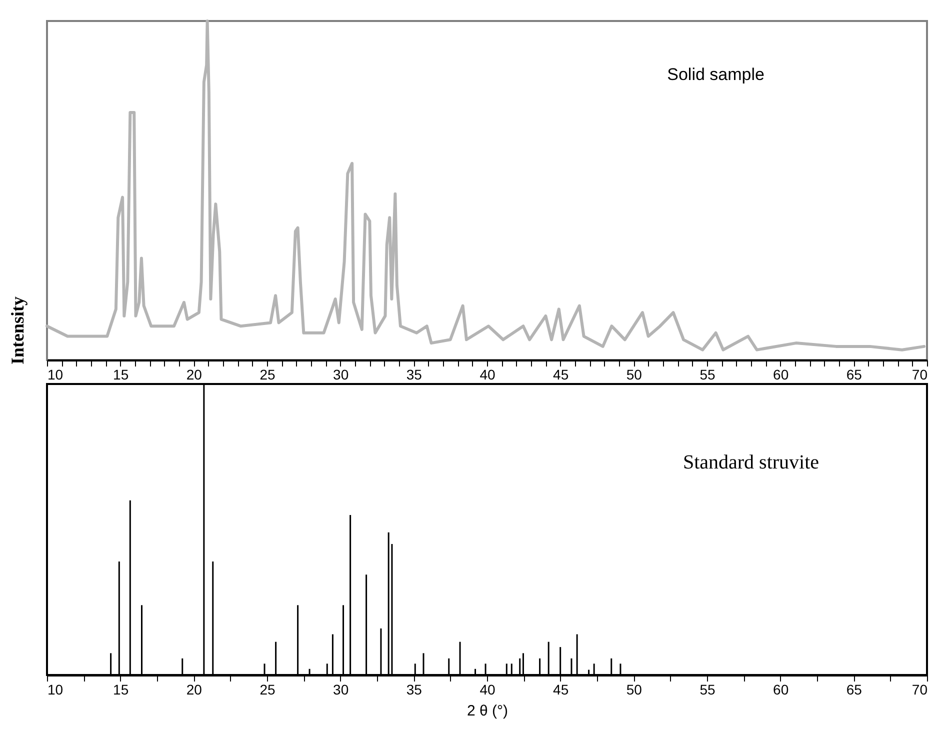 This screenshot has height=755, width=949. I want to click on annotation: Solid sample, so click(715, 74).